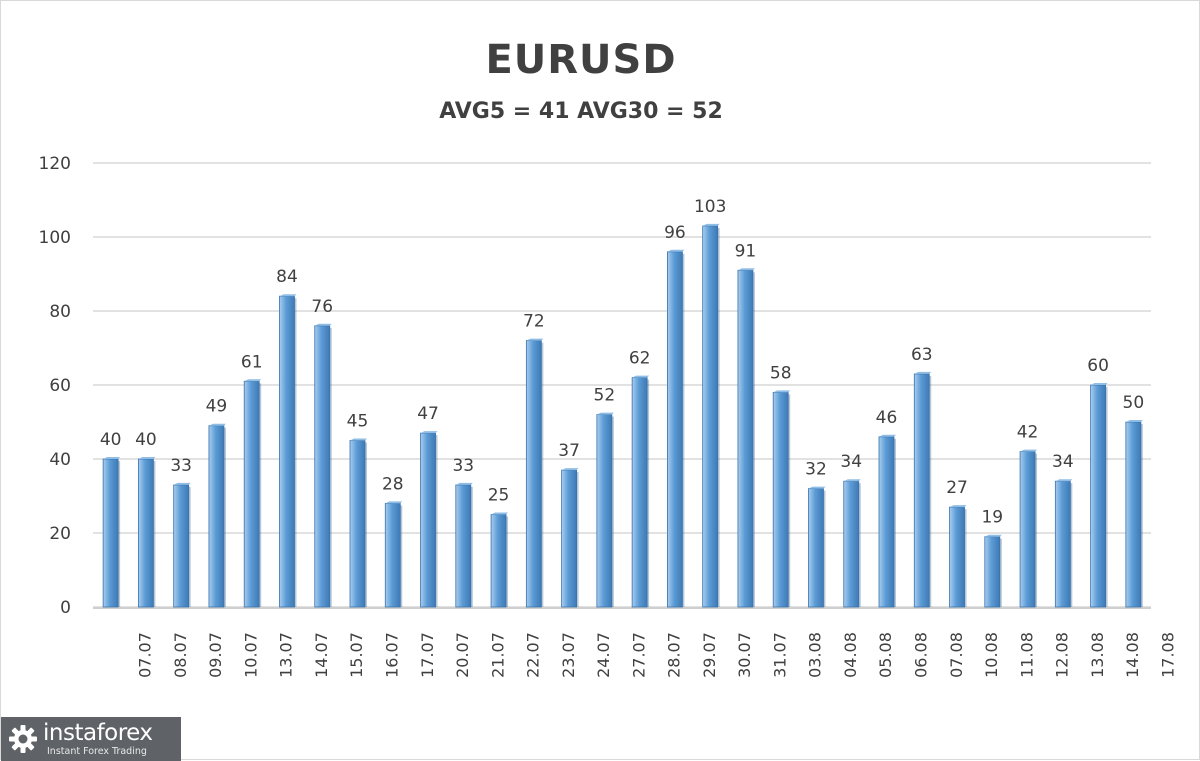  I want to click on y-tick-label: 120, so click(55, 164).